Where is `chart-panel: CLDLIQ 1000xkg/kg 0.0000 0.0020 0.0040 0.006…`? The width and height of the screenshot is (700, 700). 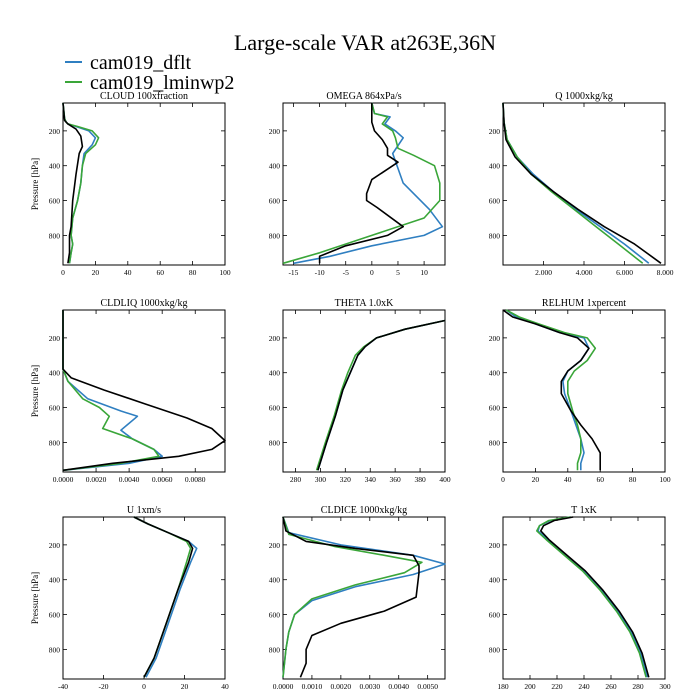
chart-panel: CLDLIQ 1000xkg/kg 0.0000 0.0020 0.0040 0.006… is located at coordinates (128, 391).